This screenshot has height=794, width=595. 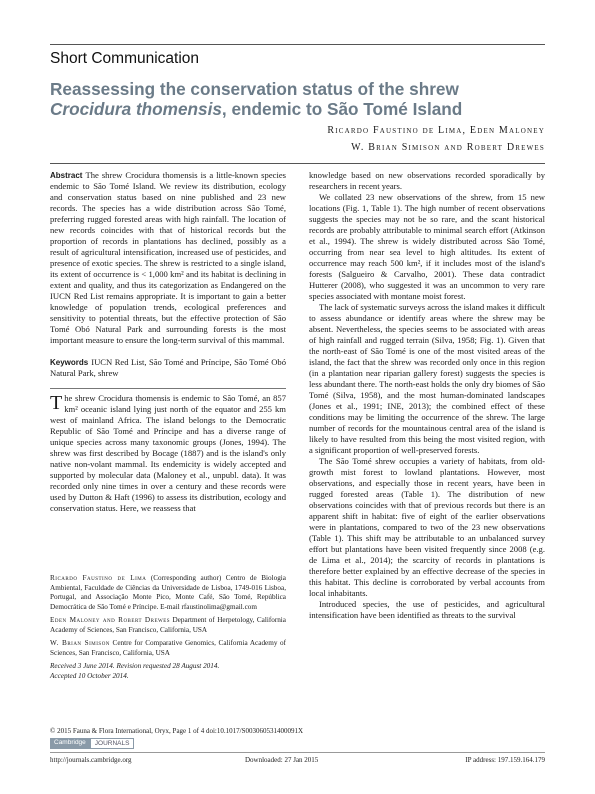 I want to click on keywords-label: Keywords, so click(x=69, y=362).